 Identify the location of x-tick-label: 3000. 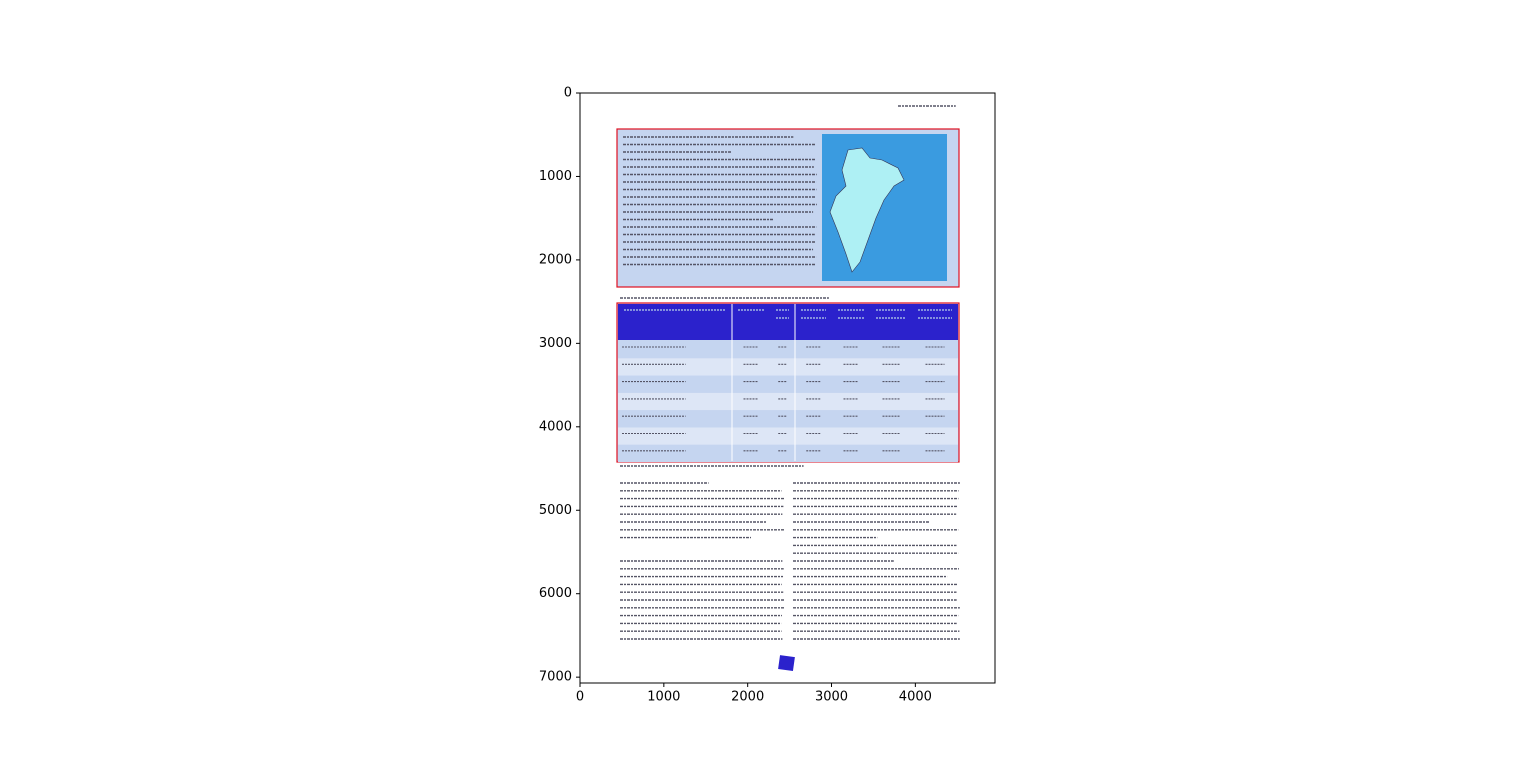
(831, 697).